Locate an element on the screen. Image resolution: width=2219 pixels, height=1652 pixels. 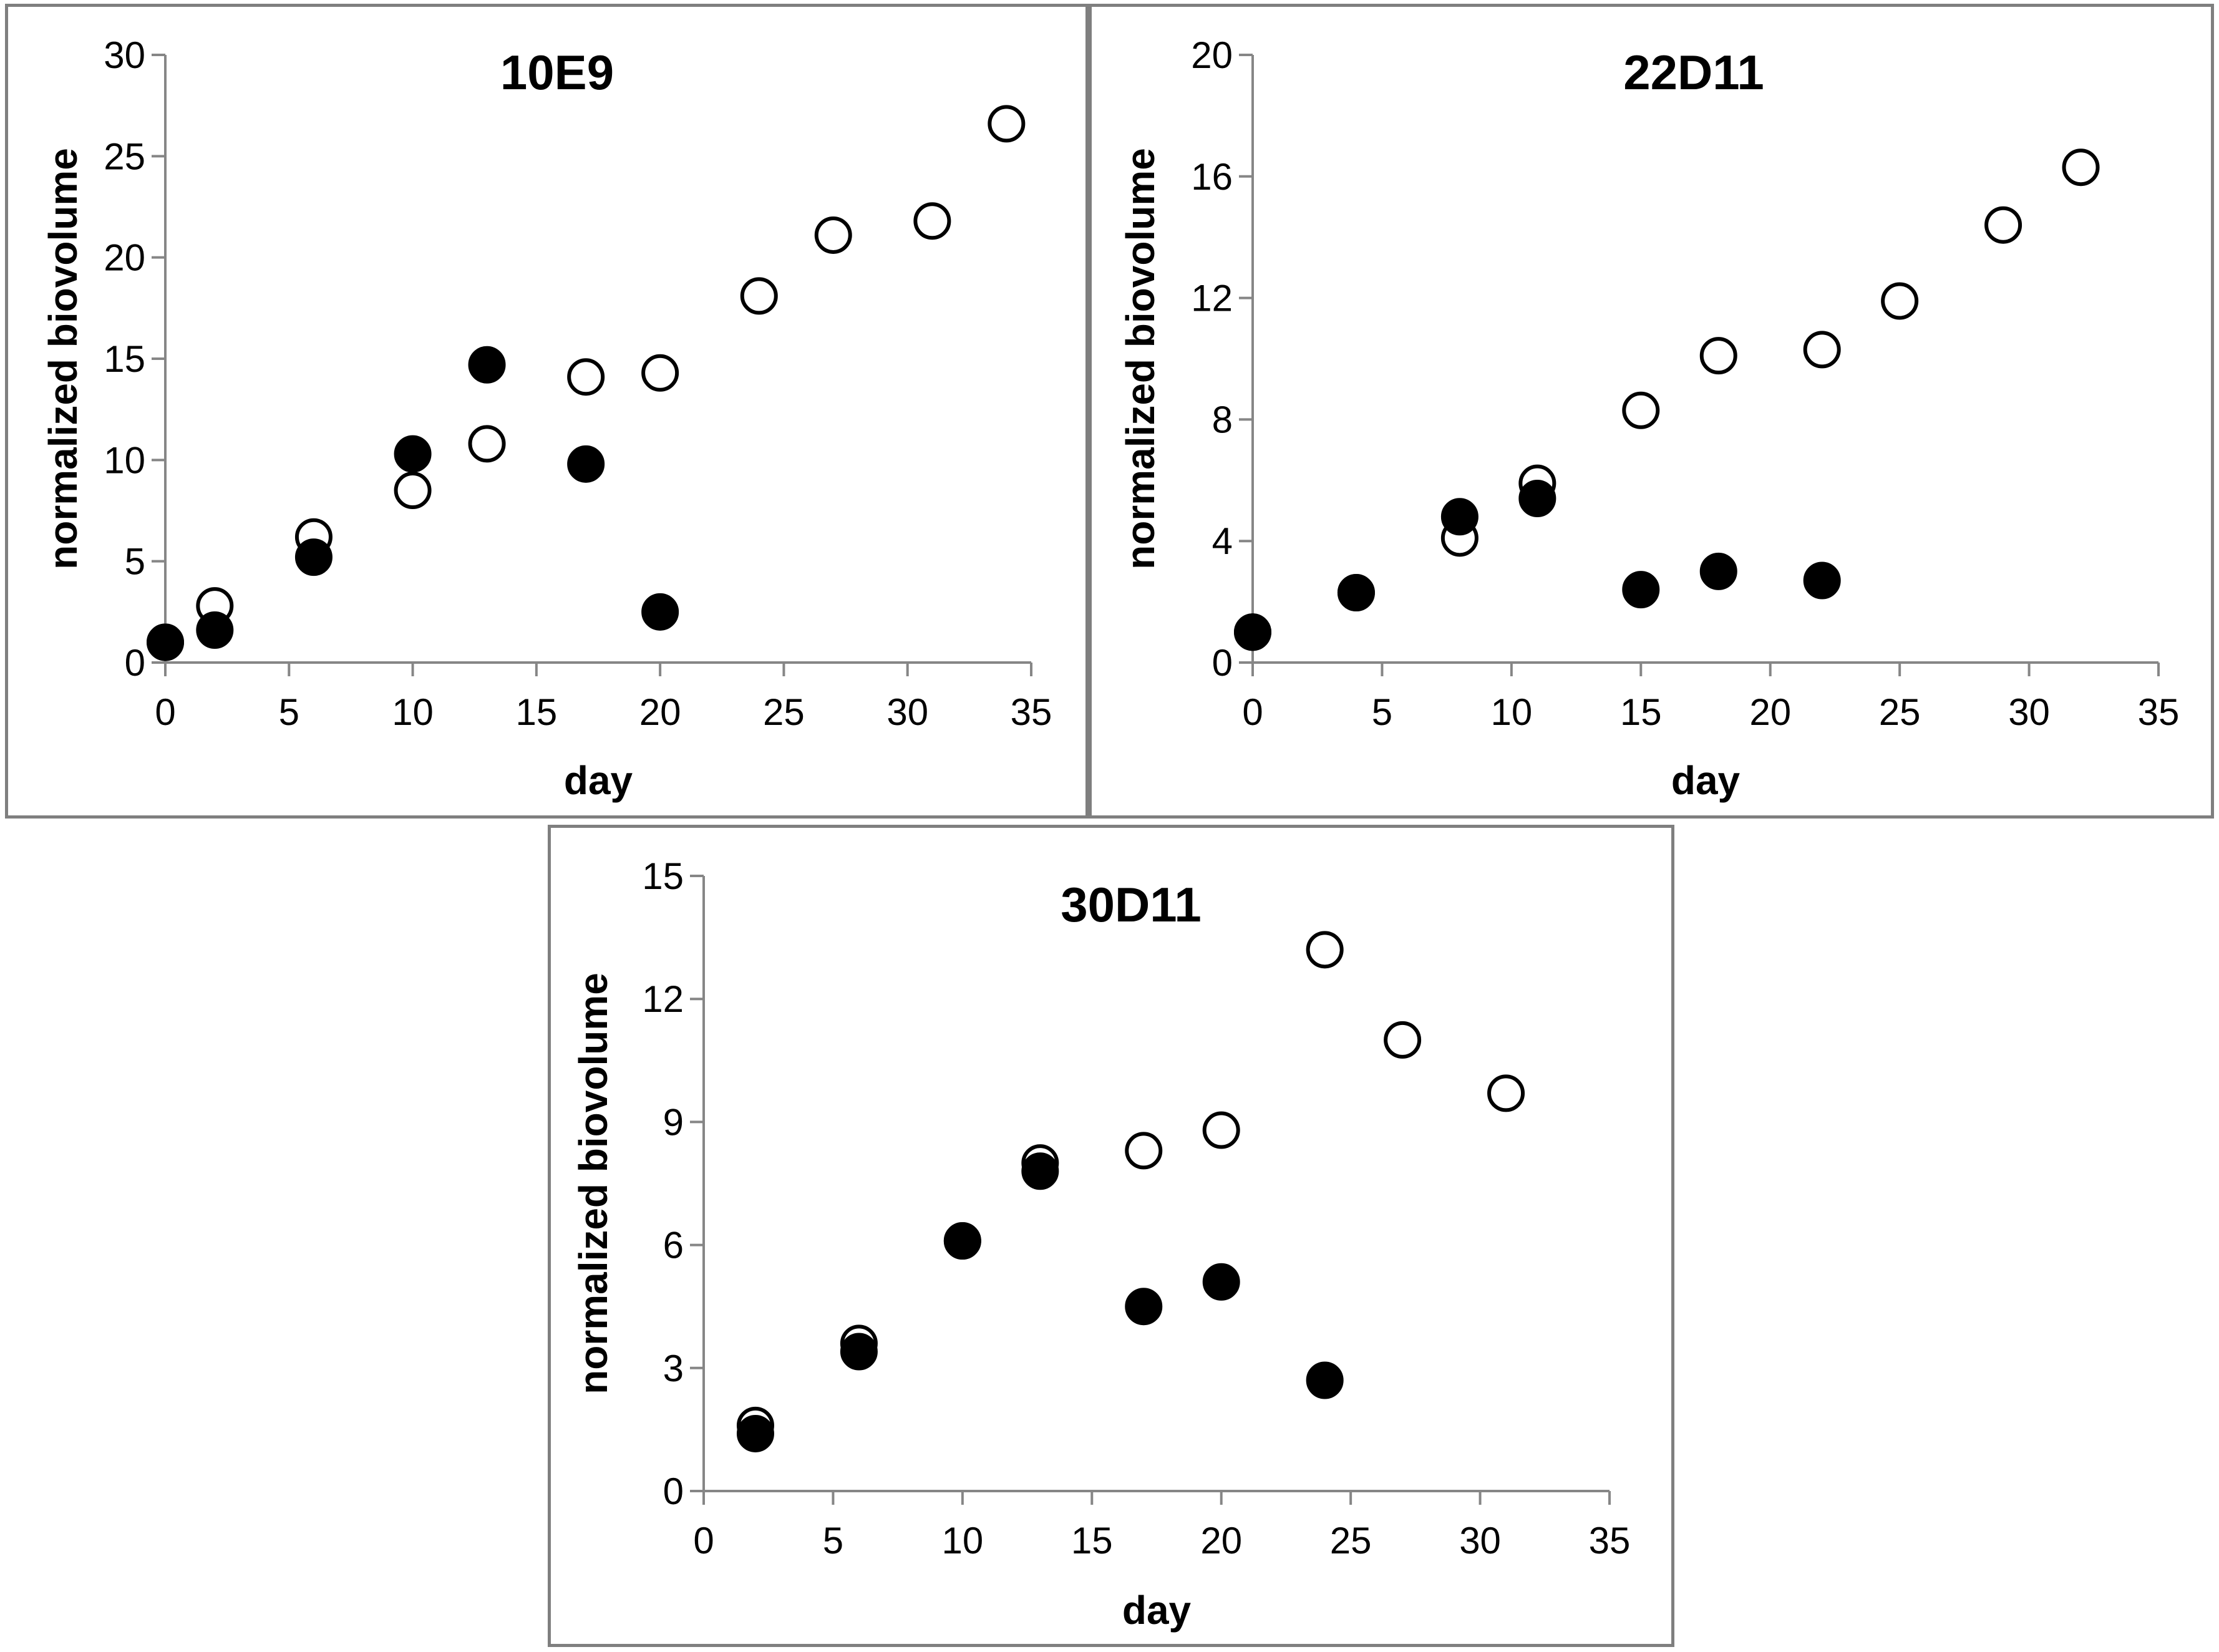
y-tick-label: 6 is located at coordinates (673, 1245).